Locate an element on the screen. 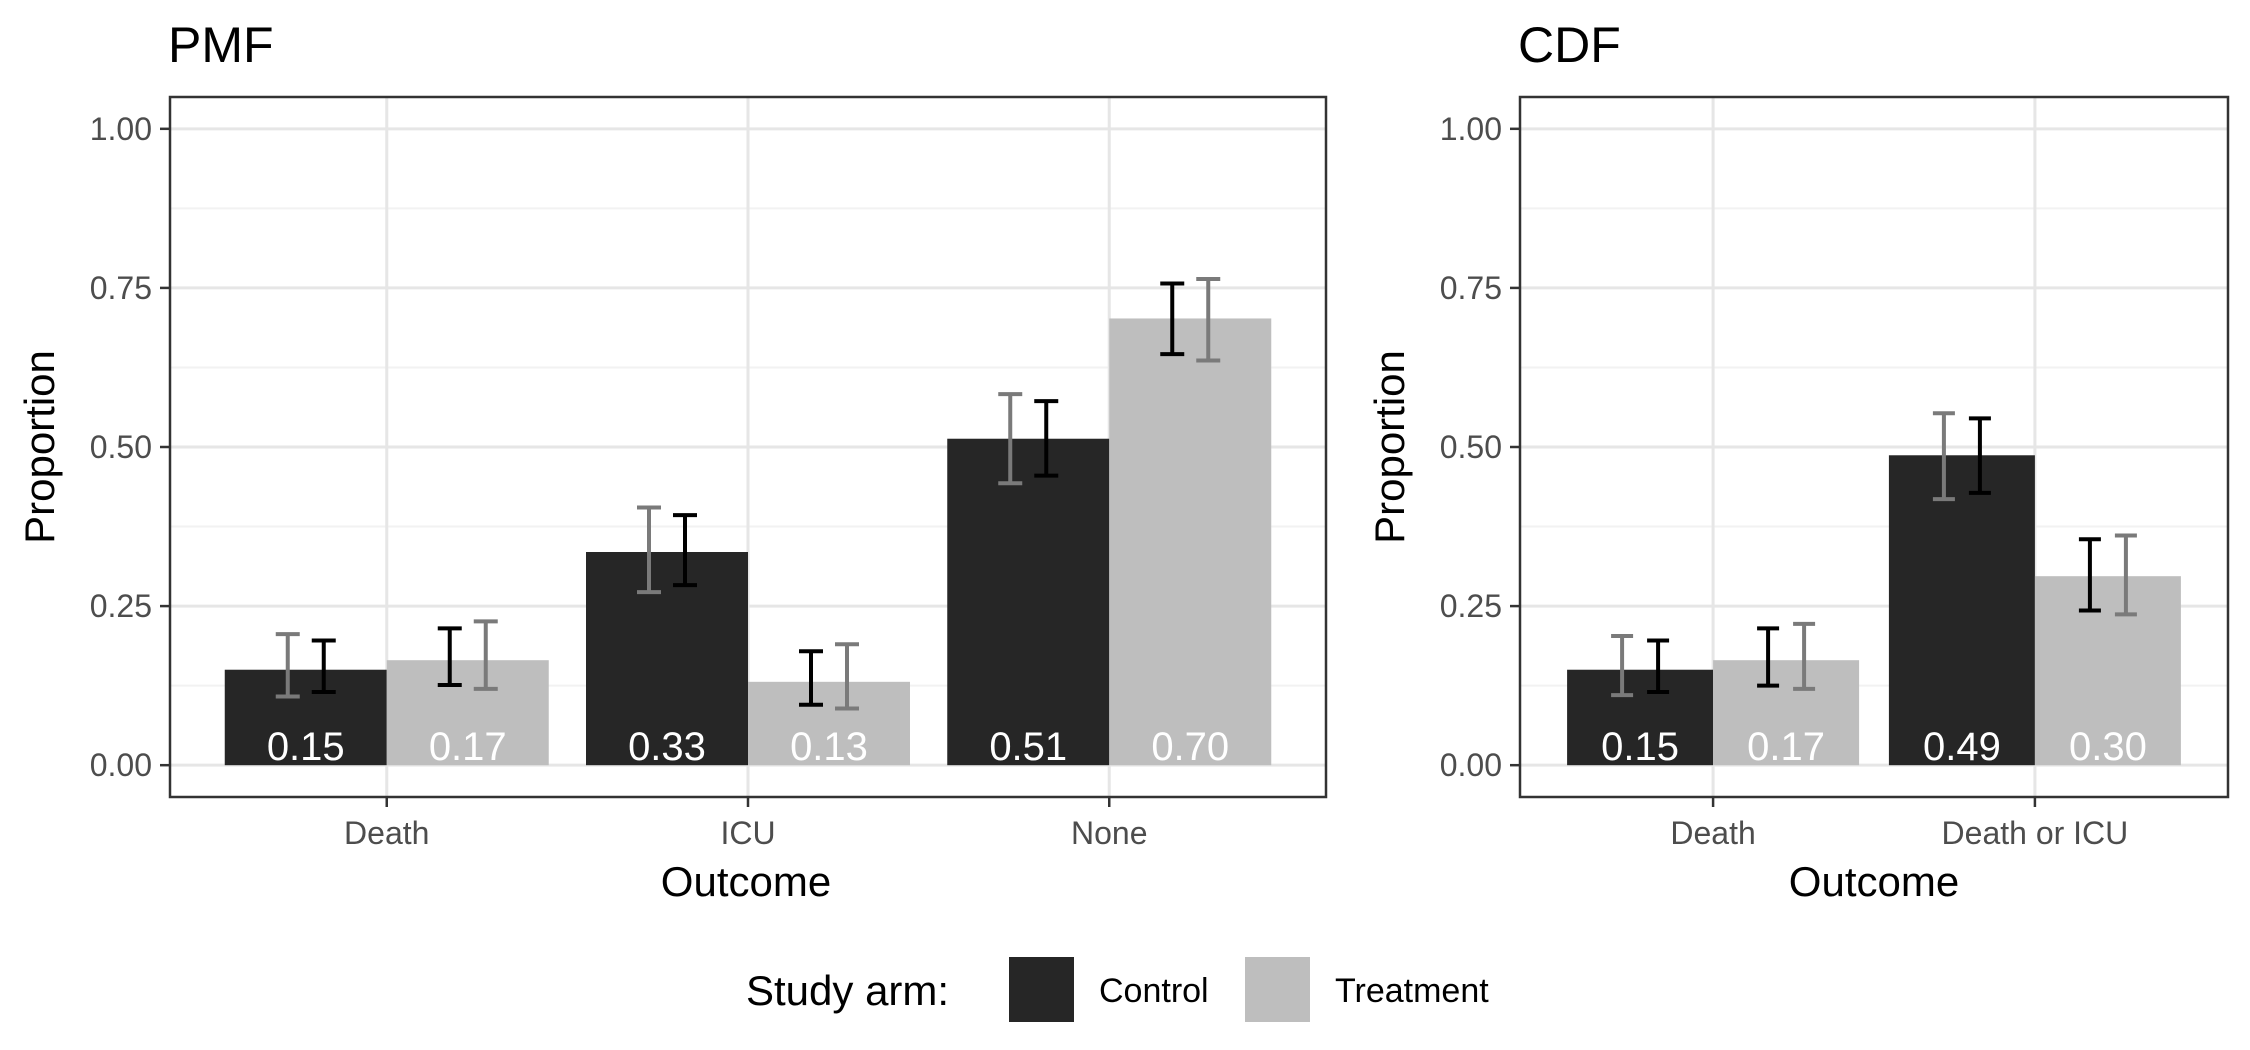 The width and height of the screenshot is (2250, 1050). bar-value-label: 0.49 is located at coordinates (1962, 747).